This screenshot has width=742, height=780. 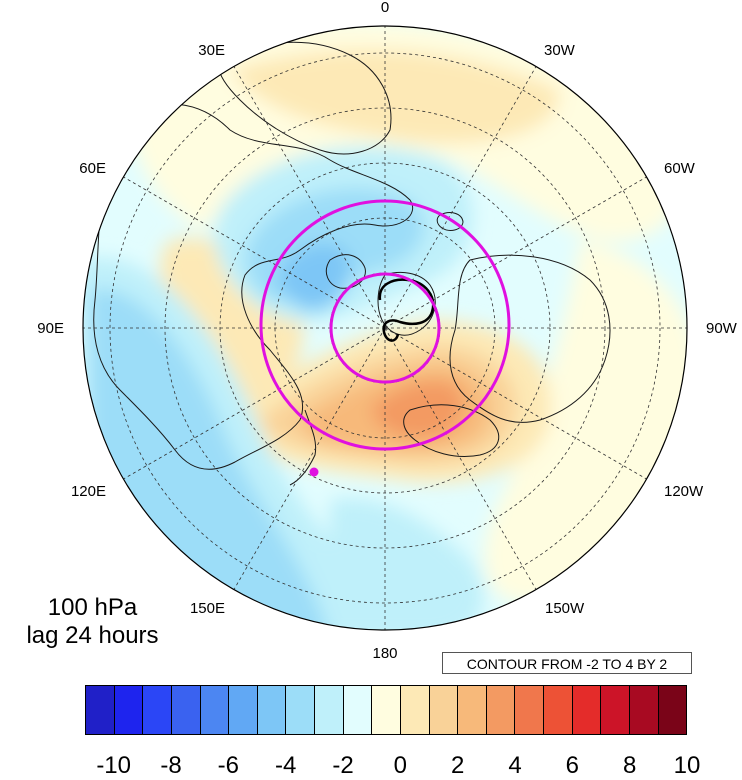 I want to click on level-label: 100 hPa, so click(x=92, y=607).